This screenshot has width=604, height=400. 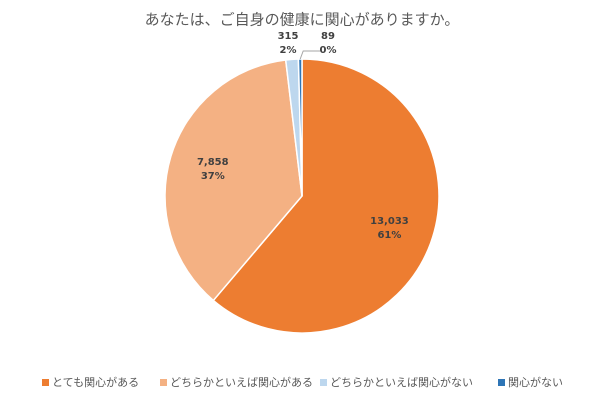 I want to click on data-label: 315, so click(x=288, y=36).